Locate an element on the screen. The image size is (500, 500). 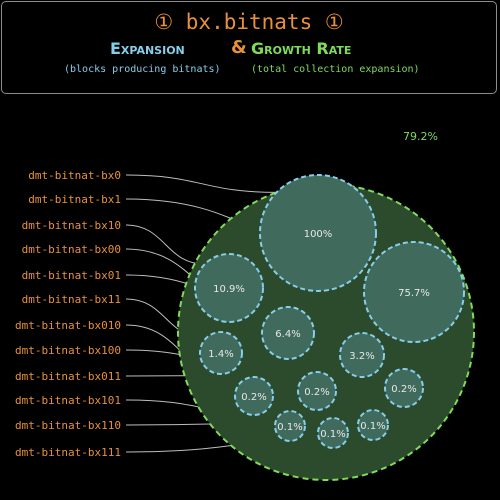
bubble-dmt-bitnat-bx00 is located at coordinates (288, 333).